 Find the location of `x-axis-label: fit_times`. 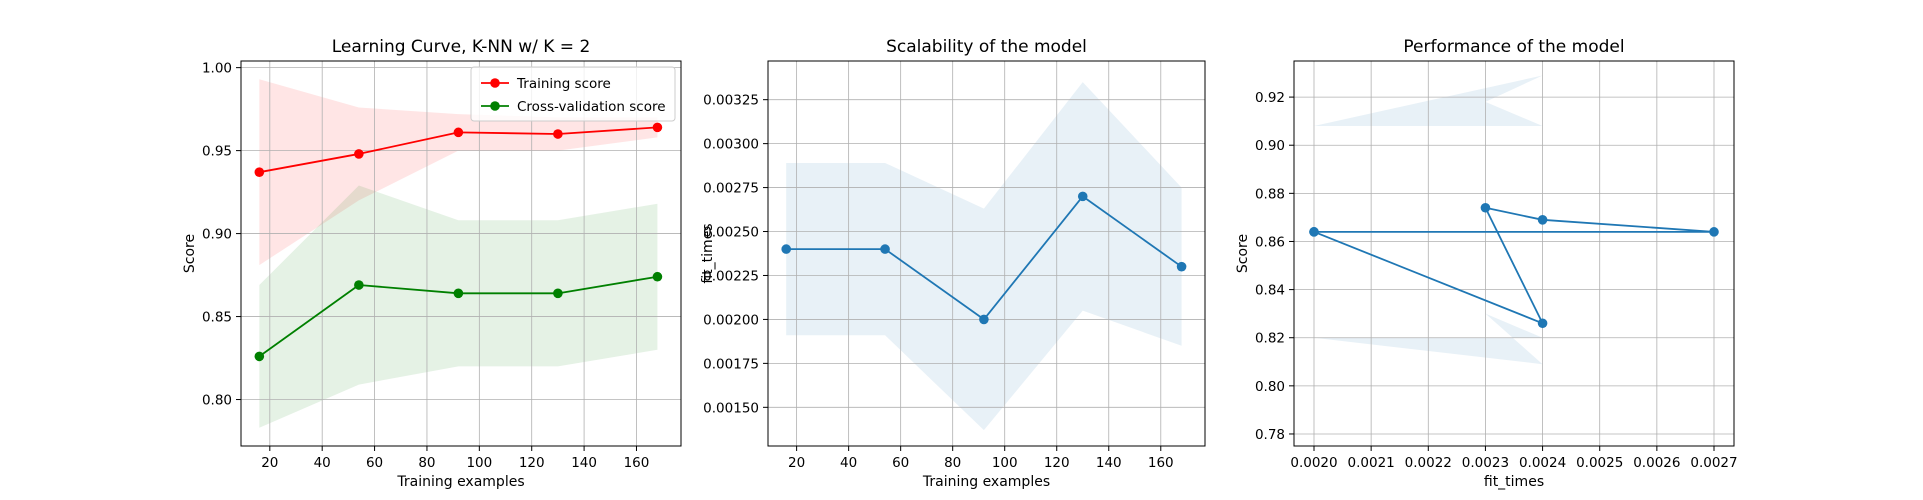

x-axis-label: fit_times is located at coordinates (1514, 482).